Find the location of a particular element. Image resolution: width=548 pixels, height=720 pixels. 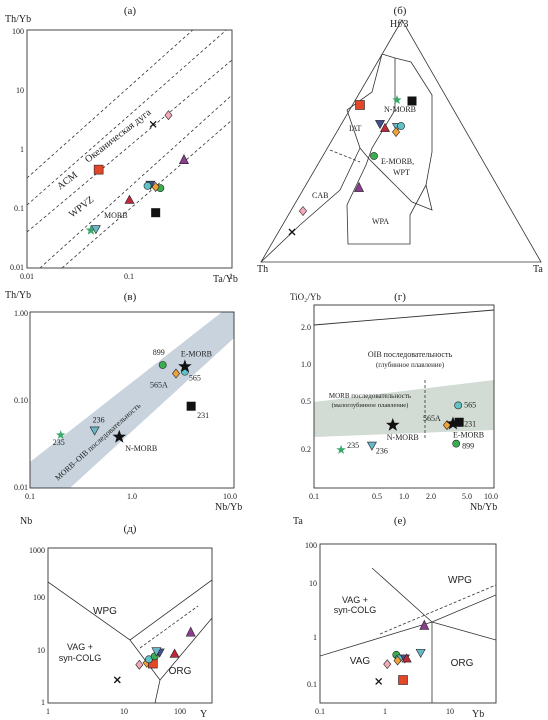

panel-d-yticks: 2.0 1.0 0.5 0.2 is located at coordinates (306, 388).